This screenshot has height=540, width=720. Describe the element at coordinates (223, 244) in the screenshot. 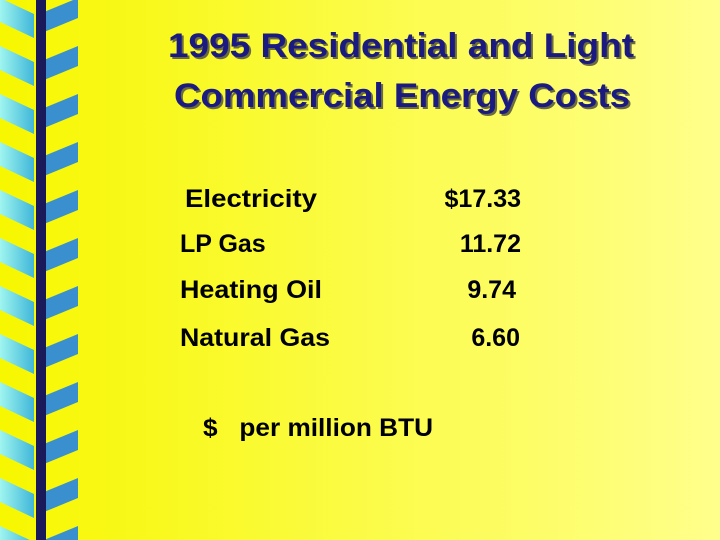

I see `fuel-label: LP Gas` at that location.